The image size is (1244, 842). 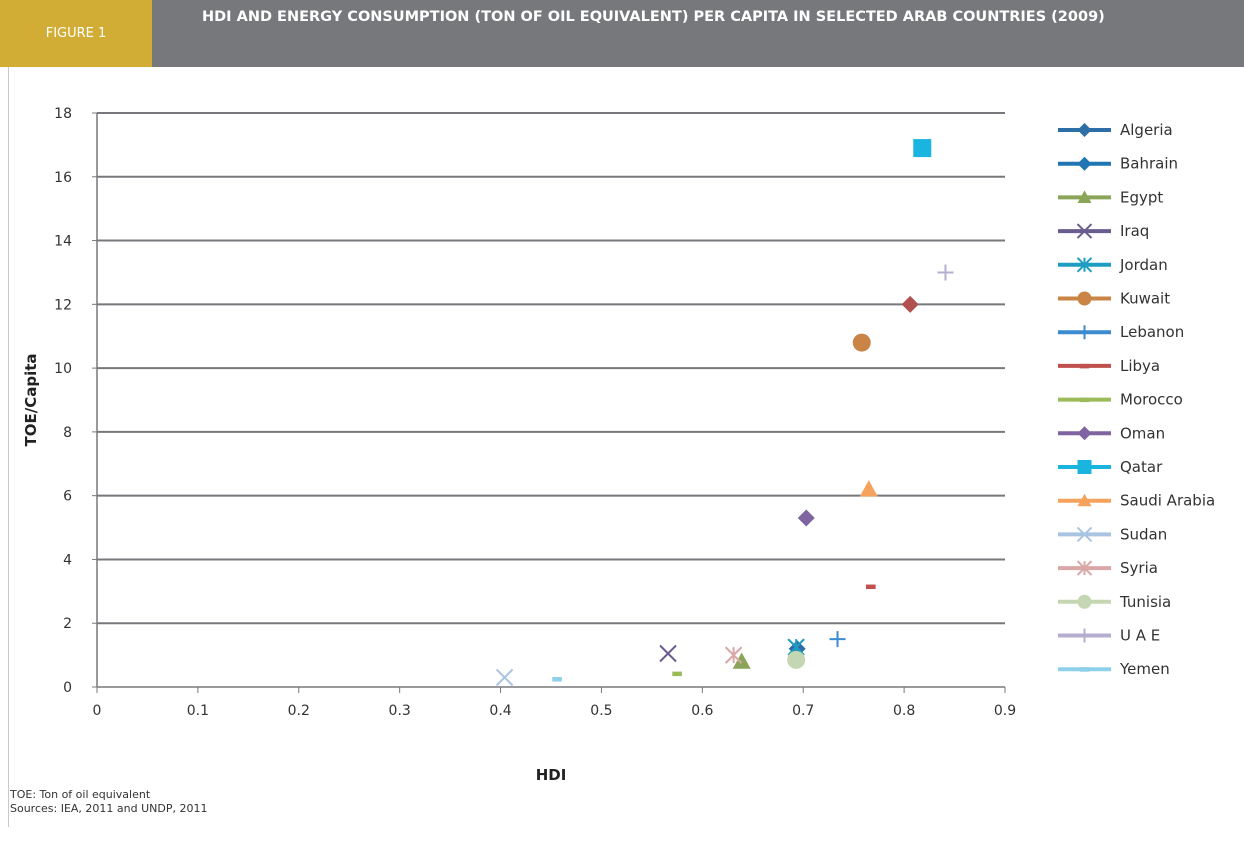 I want to click on data-point-sudan, so click(x=504, y=677).